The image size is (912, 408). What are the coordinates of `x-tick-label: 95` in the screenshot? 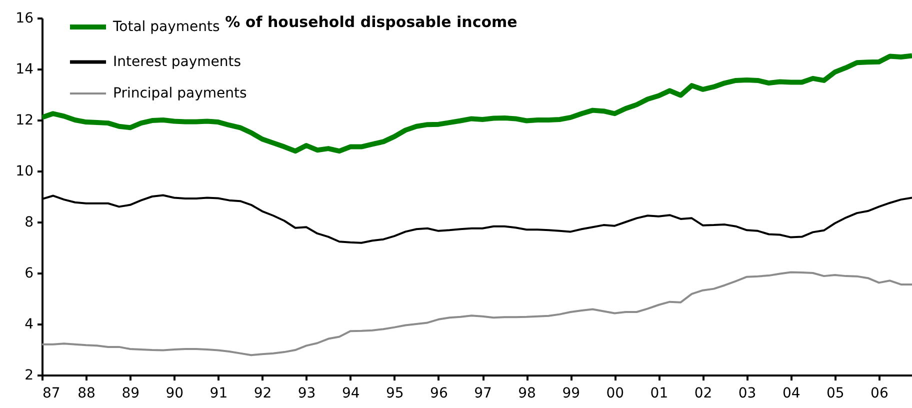 It's located at (395, 394).